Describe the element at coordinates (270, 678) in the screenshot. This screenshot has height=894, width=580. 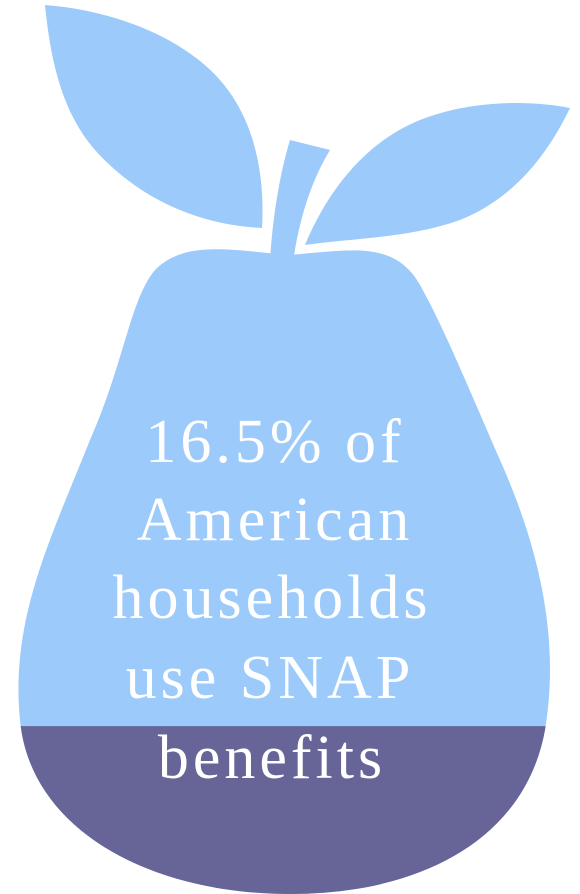
I see `stat-line-4: use SNAP` at that location.